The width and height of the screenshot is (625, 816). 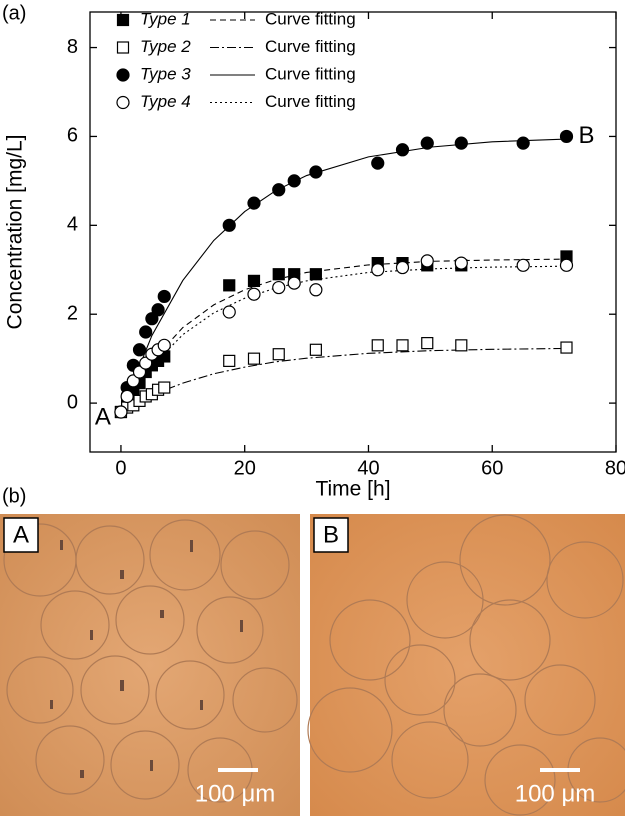 I want to click on x-axis-label: Time [h], so click(x=352, y=489).